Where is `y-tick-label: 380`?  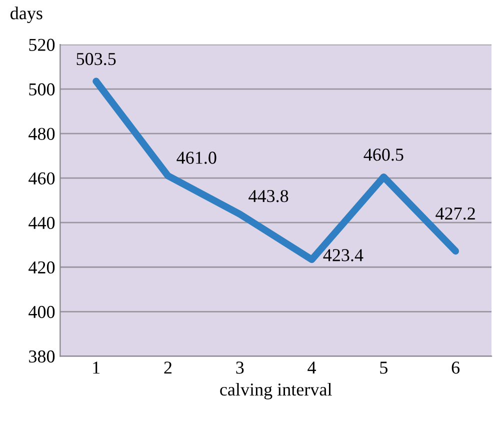
y-tick-label: 380 is located at coordinates (42, 356).